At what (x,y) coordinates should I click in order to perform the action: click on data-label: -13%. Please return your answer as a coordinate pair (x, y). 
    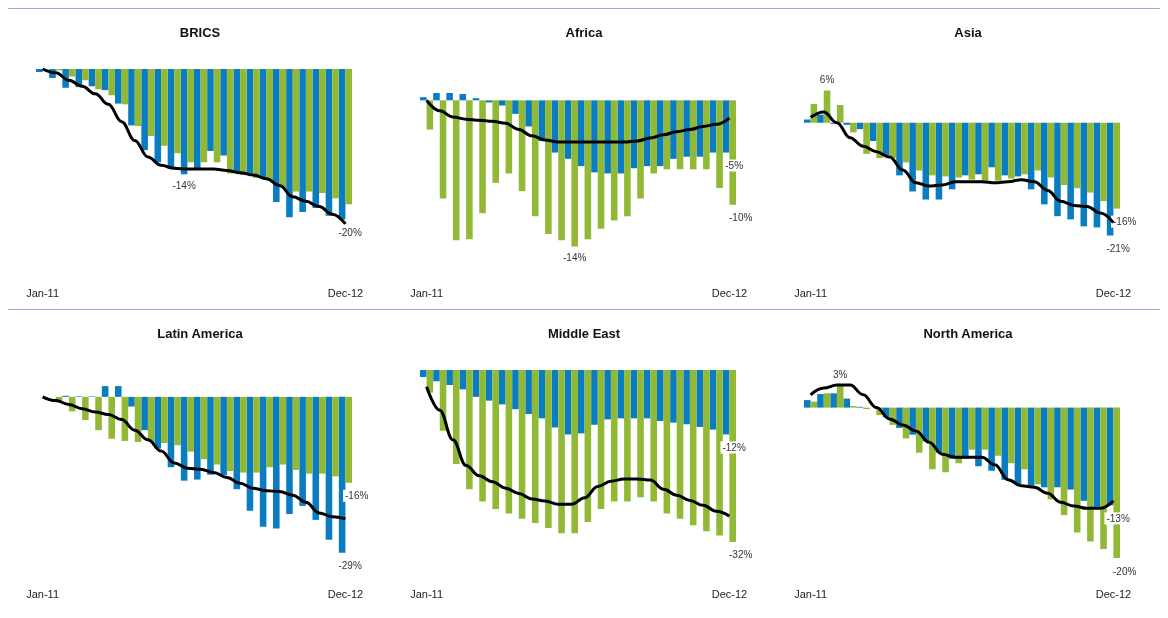
    Looking at the image, I should click on (1118, 518).